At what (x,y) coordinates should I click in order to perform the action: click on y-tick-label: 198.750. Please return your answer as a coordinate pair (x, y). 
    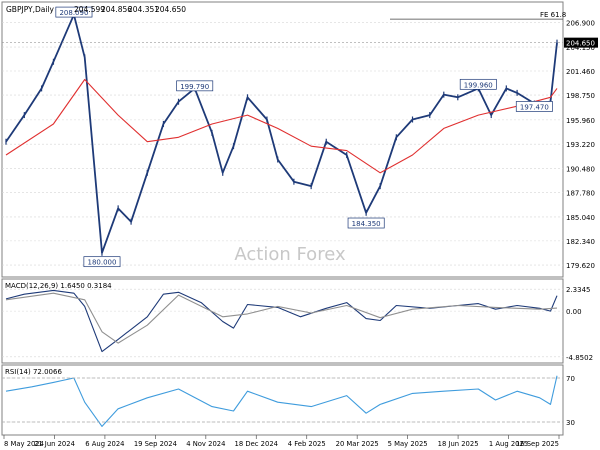
    Looking at the image, I should click on (580, 96).